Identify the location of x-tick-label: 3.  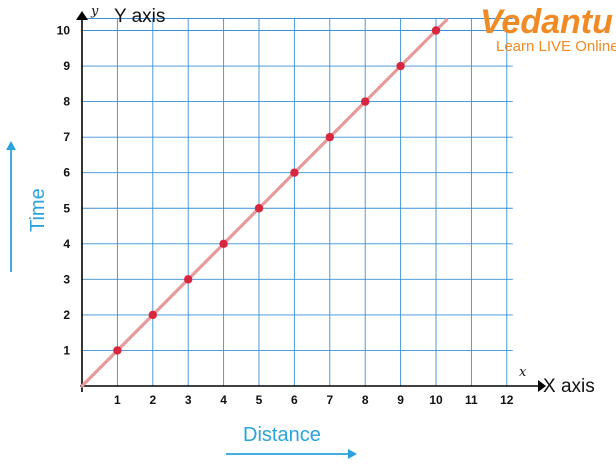
(188, 400).